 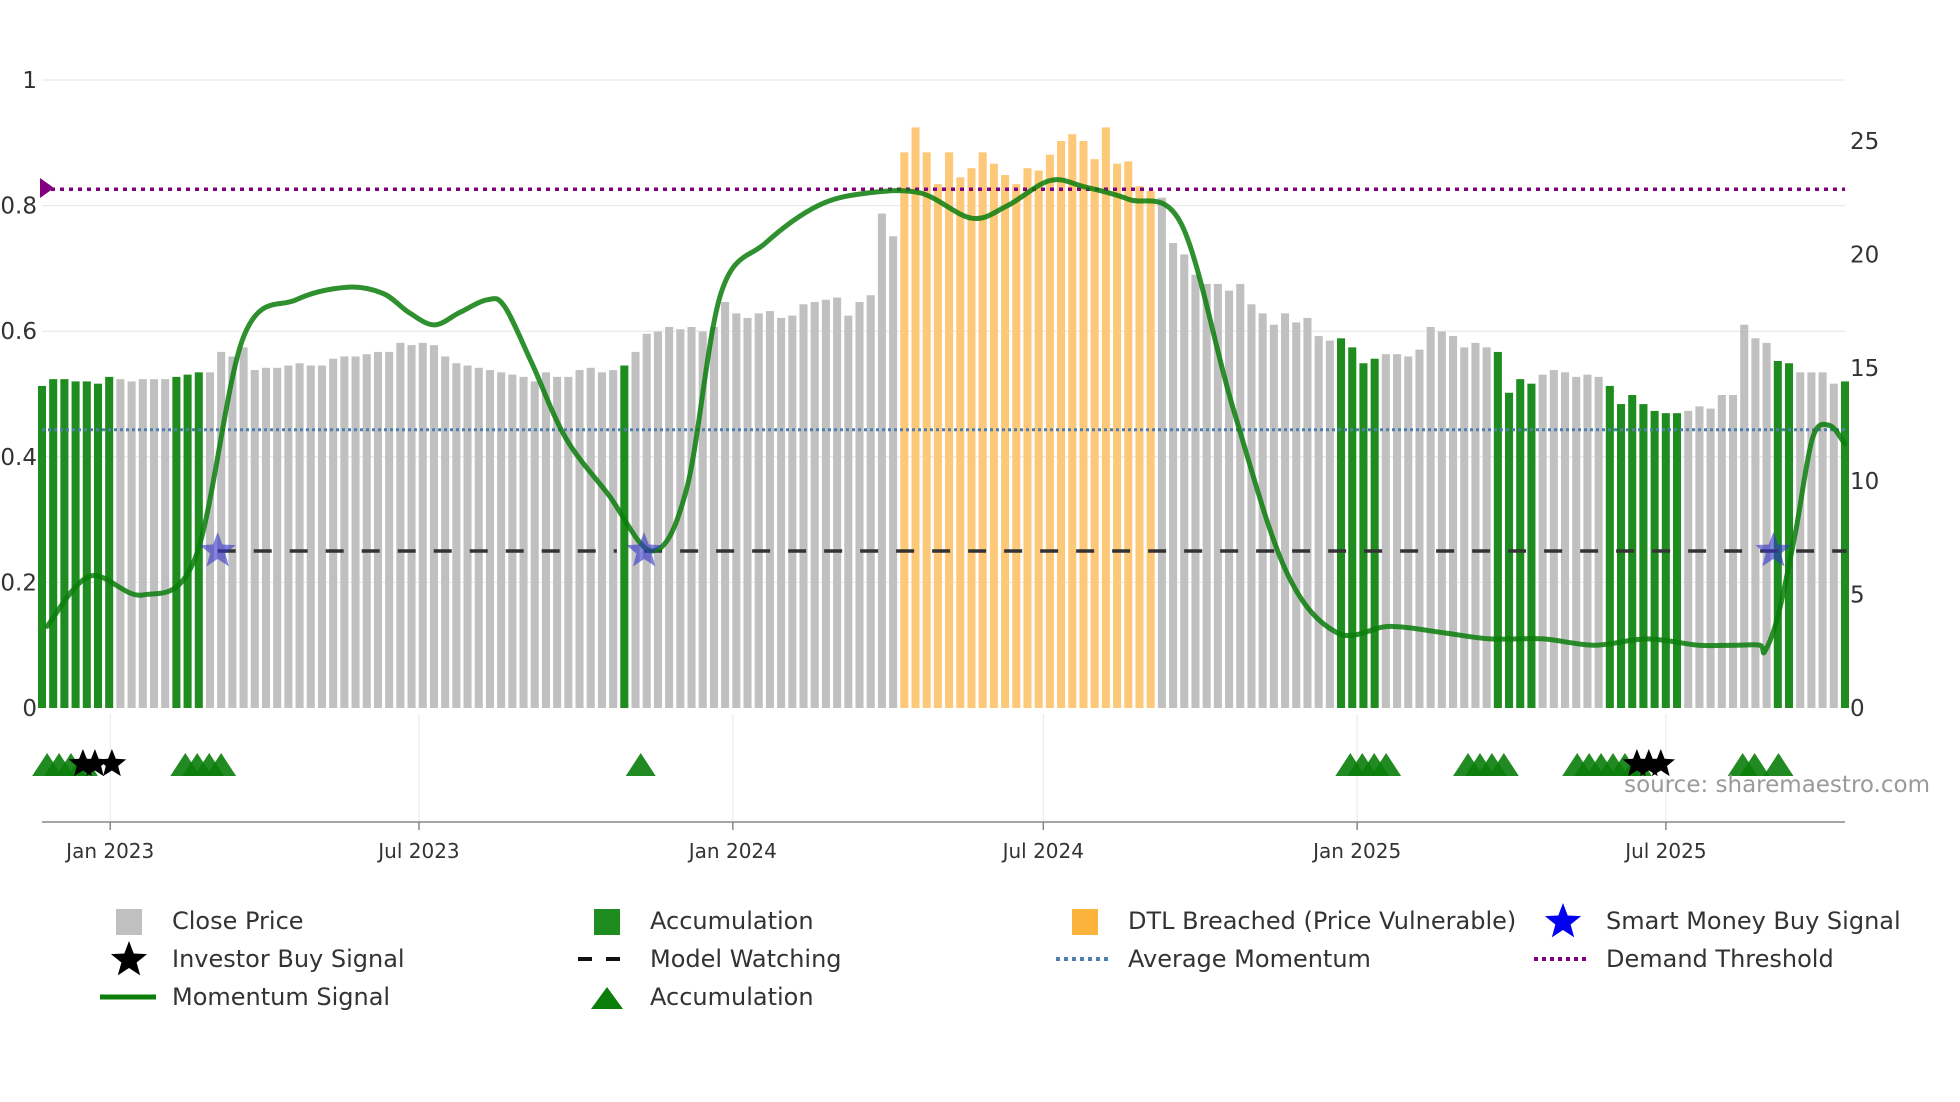 What do you see at coordinates (732, 851) in the screenshot?
I see `x-axis-tick-label: Jan 2024` at bounding box center [732, 851].